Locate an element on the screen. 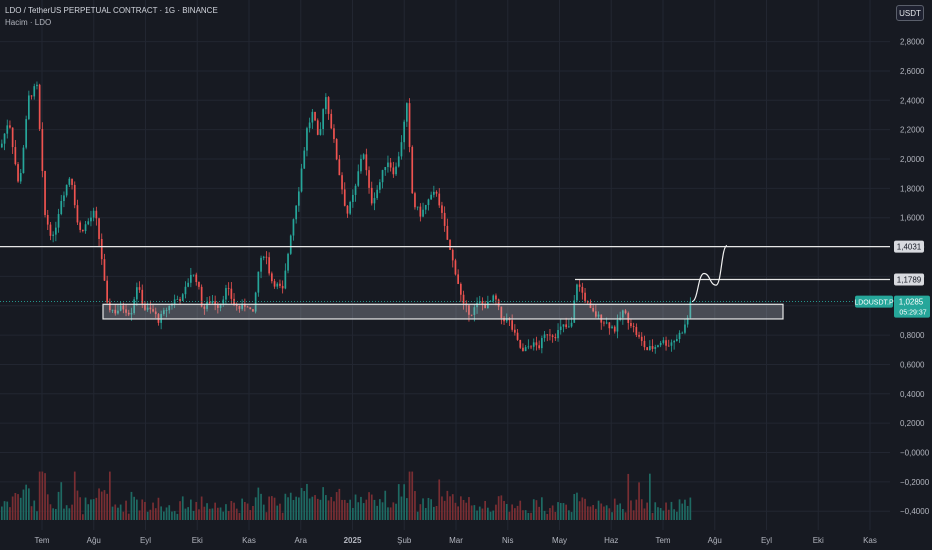 The height and width of the screenshot is (550, 932). price-tick-label: 1,6000 is located at coordinates (912, 218).